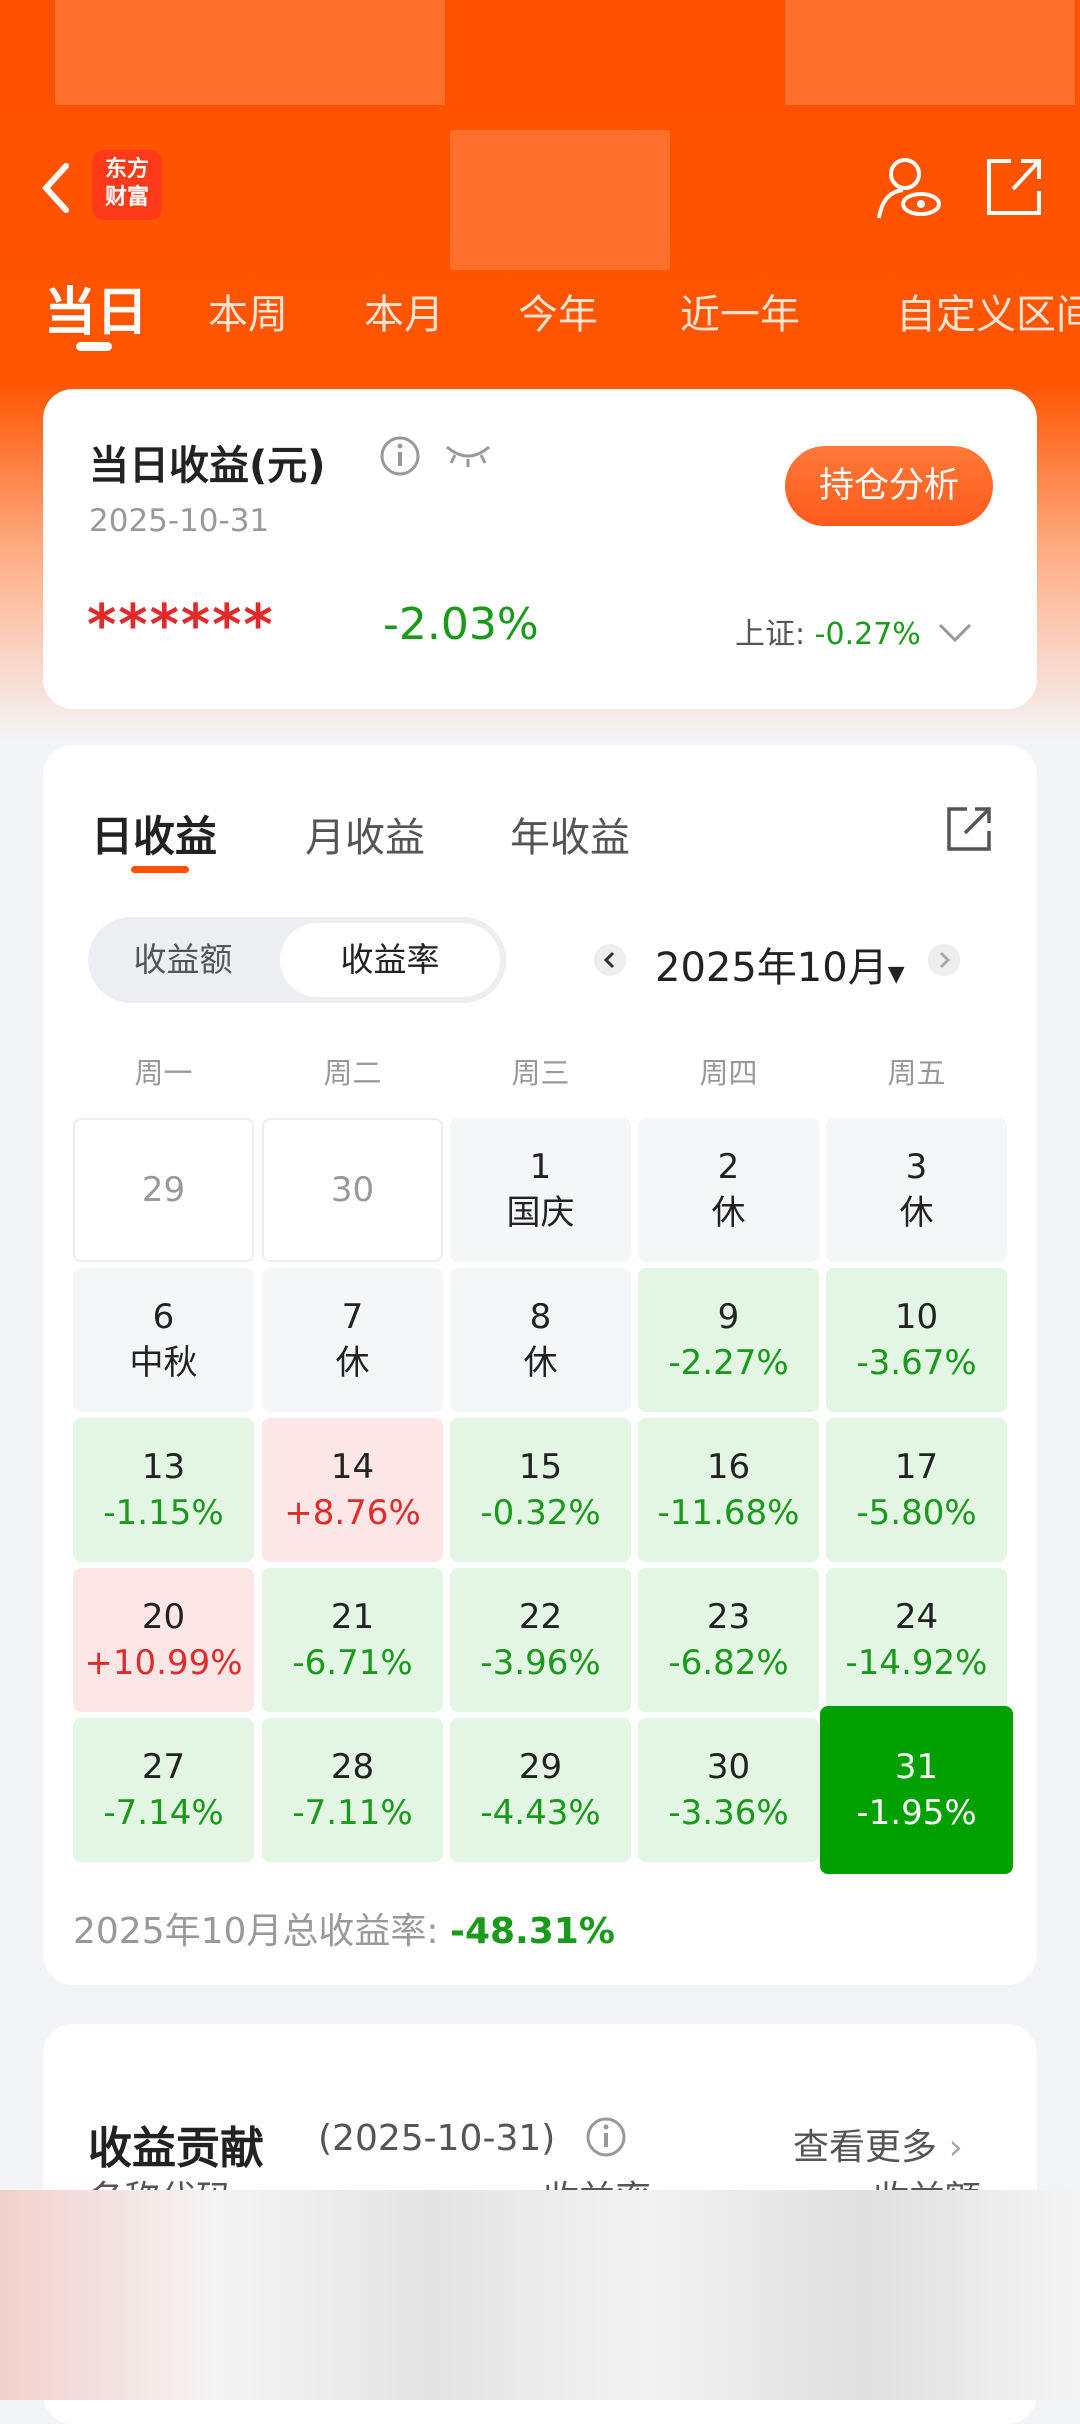 This screenshot has width=1080, height=2424. I want to click on day-number: 27, so click(163, 1767).